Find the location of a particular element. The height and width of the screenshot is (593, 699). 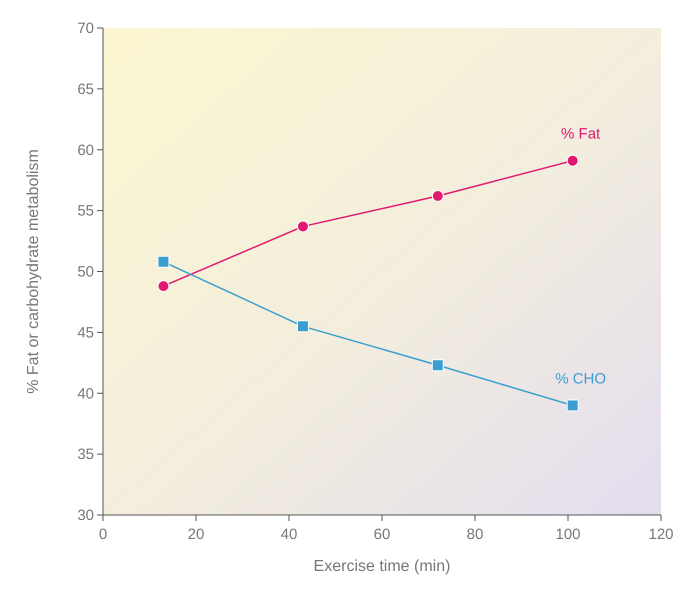

x-tick-label: 80 is located at coordinates (475, 534).